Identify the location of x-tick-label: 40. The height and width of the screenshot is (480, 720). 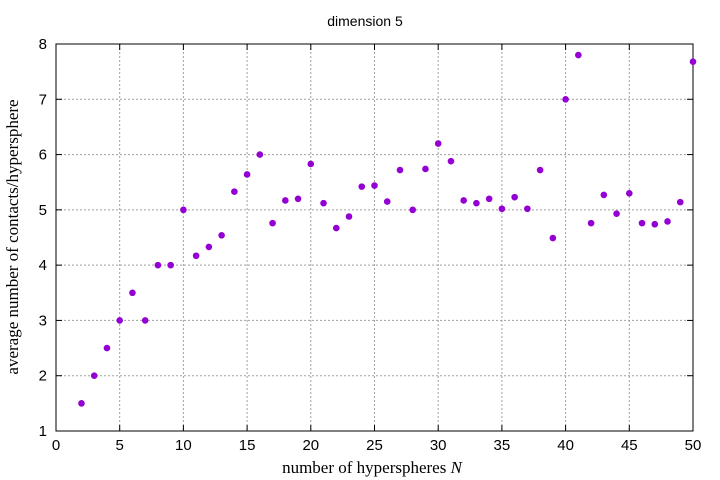
(565, 445).